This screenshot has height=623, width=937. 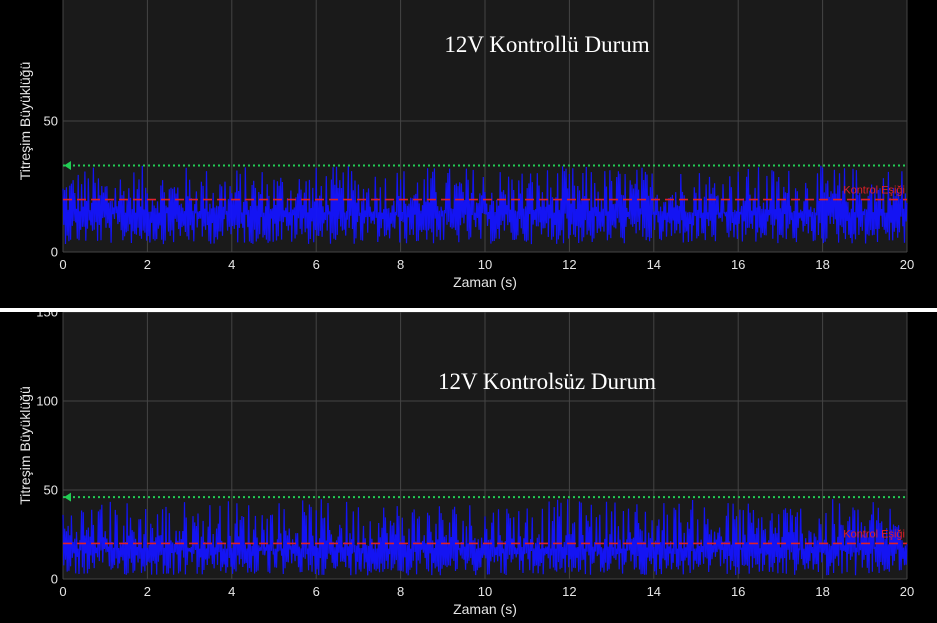 I want to click on panel-separator, so click(x=468, y=310).